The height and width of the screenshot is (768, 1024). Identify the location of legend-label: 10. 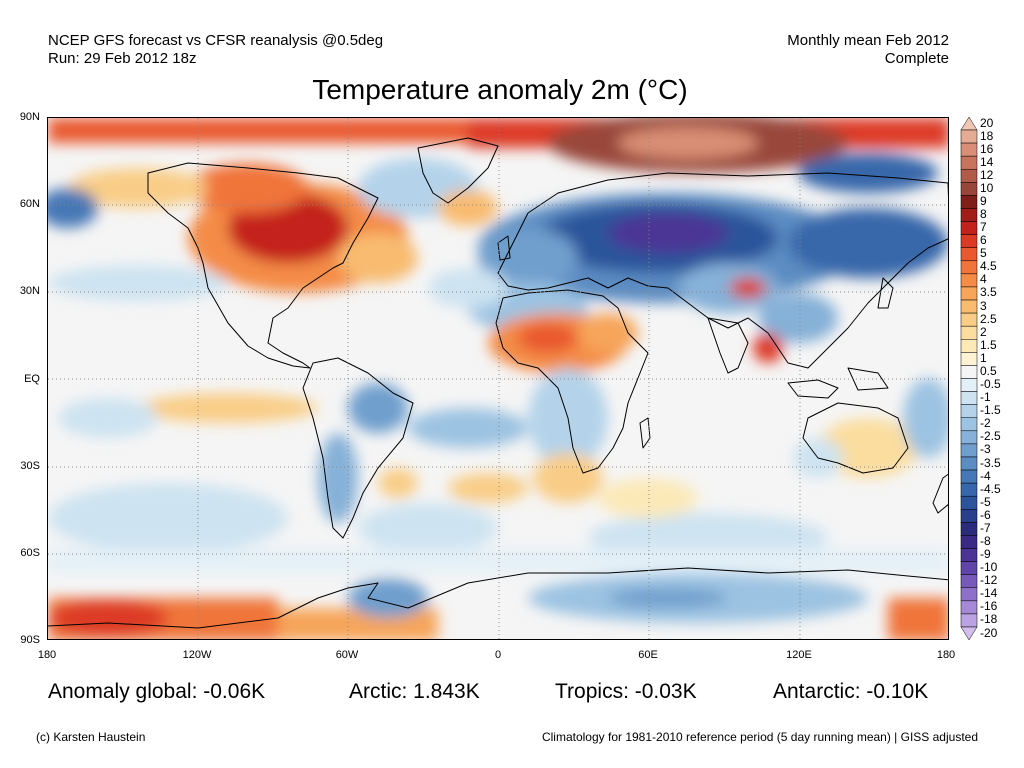
(987, 187).